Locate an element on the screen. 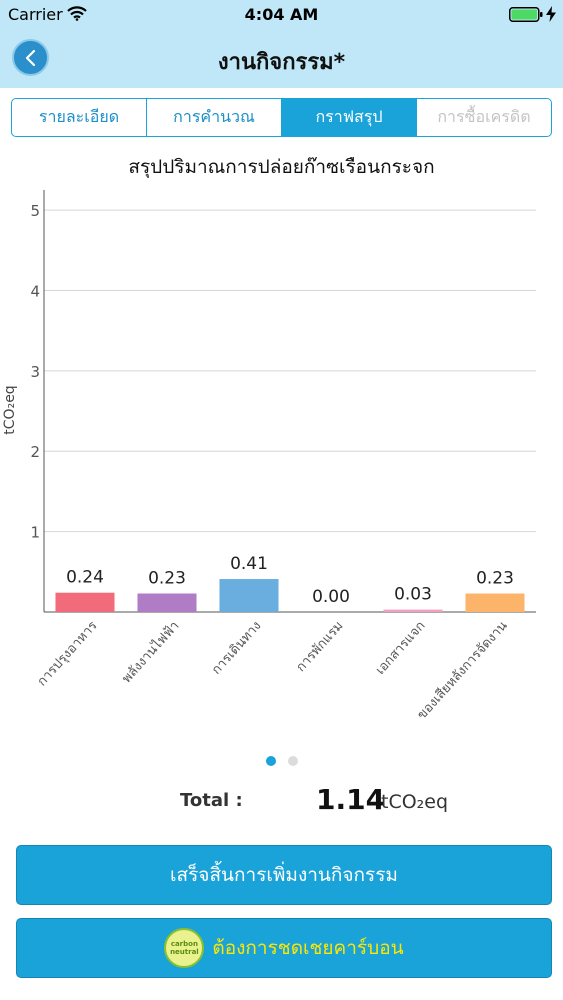 The width and height of the screenshot is (563, 1000). y-tick-label: 2 is located at coordinates (35, 452).